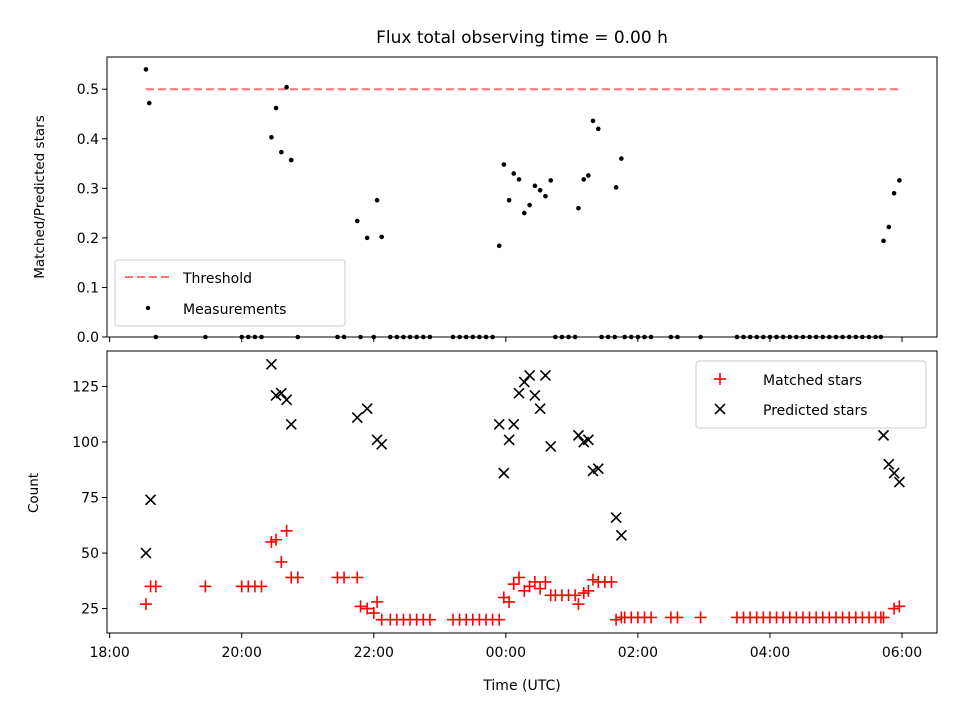  Describe the element at coordinates (85, 388) in the screenshot. I see `bottom-ytick-label: 125` at that location.